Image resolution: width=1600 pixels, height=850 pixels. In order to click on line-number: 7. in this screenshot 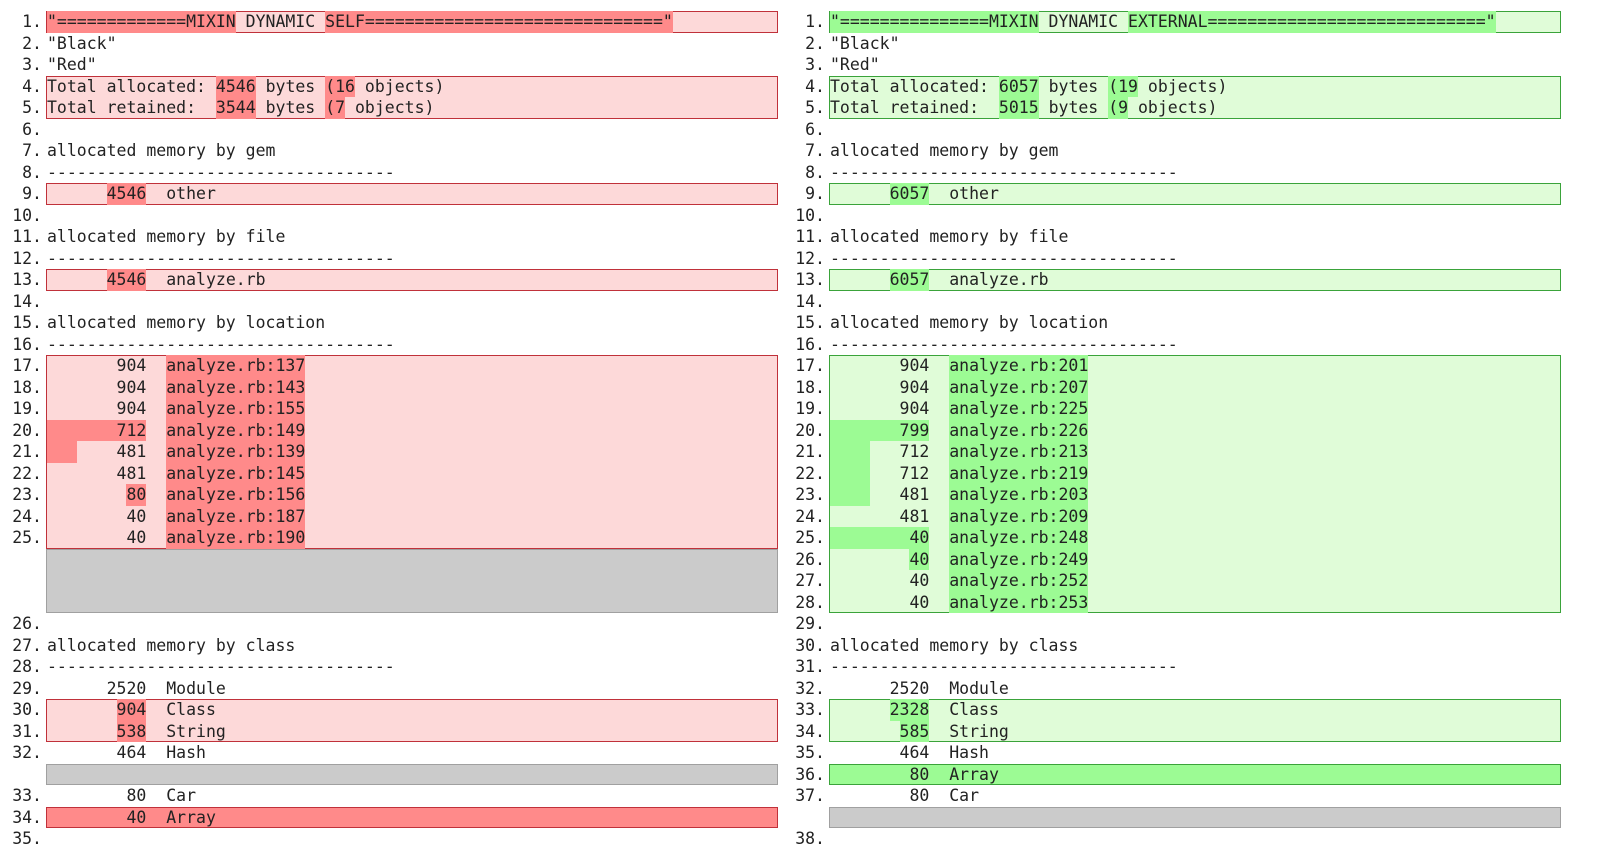, I will do `click(815, 150)`.